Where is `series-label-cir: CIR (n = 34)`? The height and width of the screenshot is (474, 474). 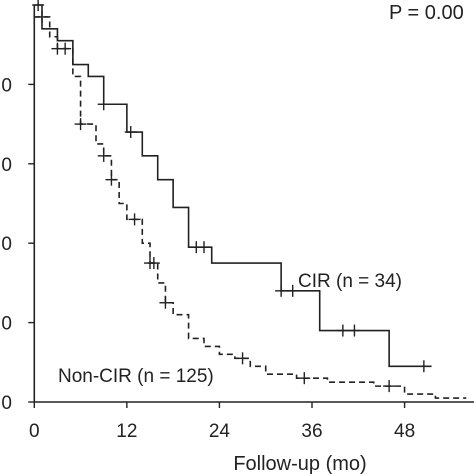
series-label-cir: CIR (n = 34) is located at coordinates (350, 281).